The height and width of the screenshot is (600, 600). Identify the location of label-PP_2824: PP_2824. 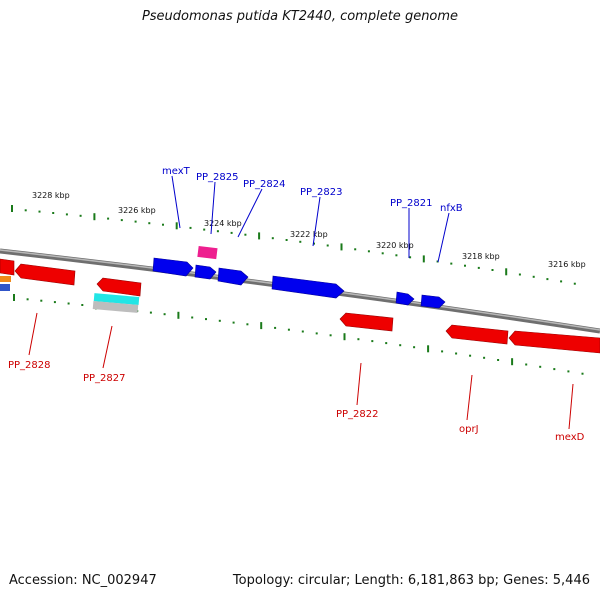
(264, 184).